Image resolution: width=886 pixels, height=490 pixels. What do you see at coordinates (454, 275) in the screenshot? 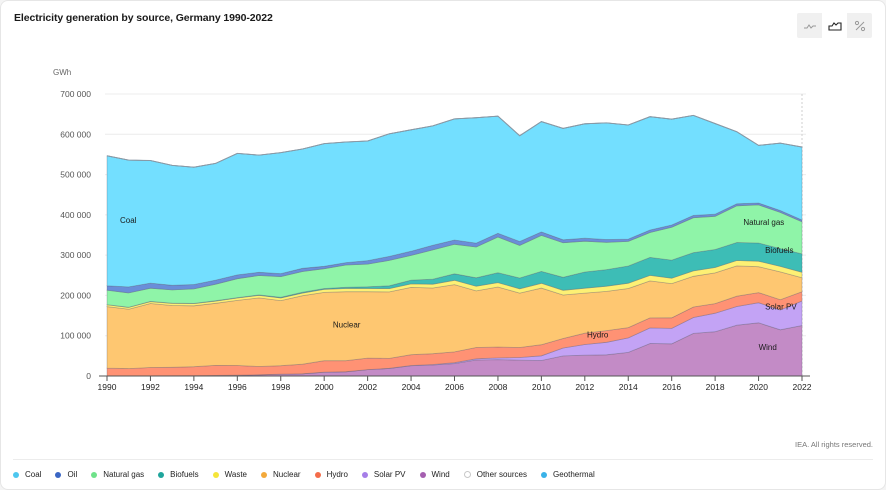
I see `area-biofuels` at bounding box center [454, 275].